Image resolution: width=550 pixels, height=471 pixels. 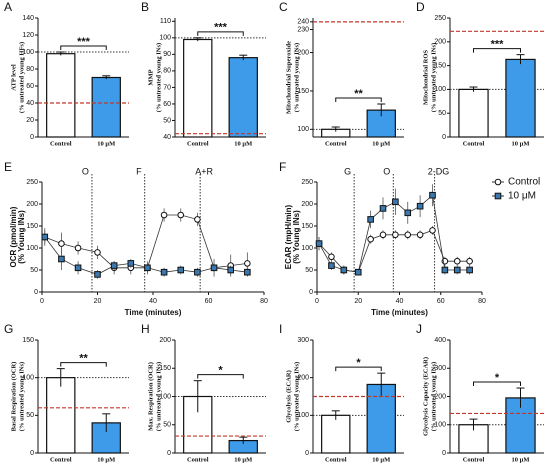 What do you see at coordinates (419, 329) in the screenshot?
I see `panel-letter: J` at bounding box center [419, 329].